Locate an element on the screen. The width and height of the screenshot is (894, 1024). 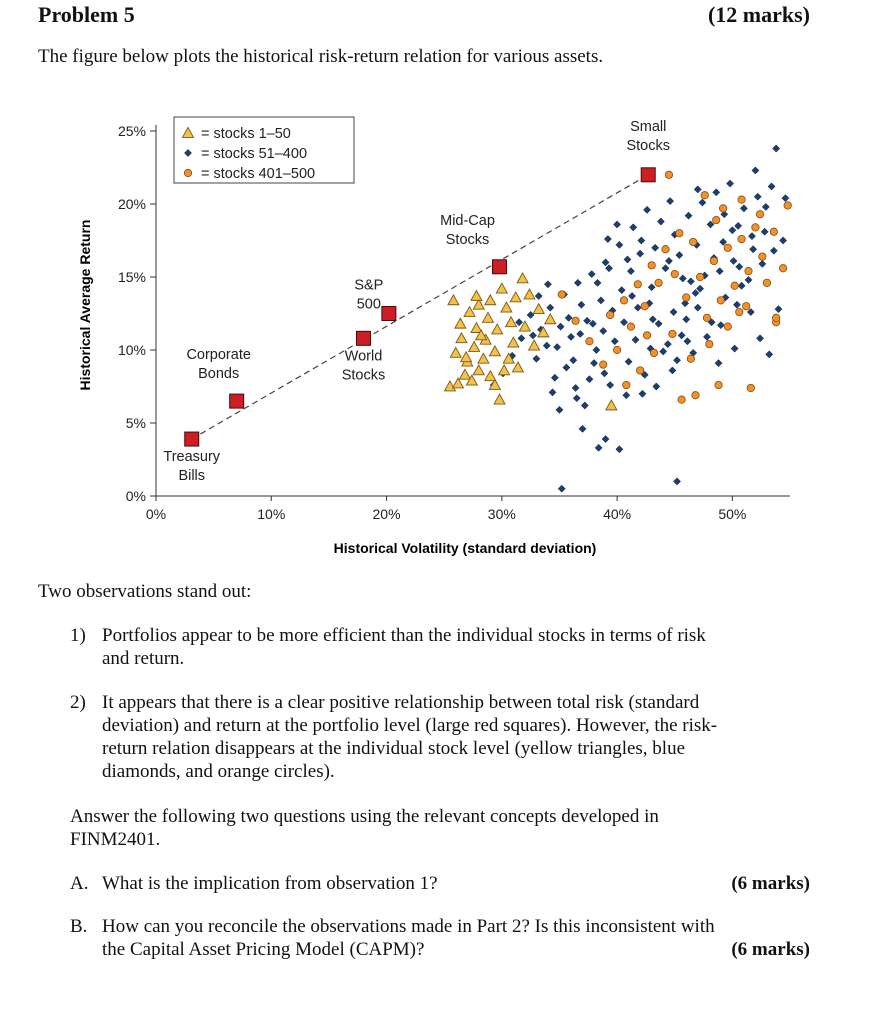
question-a-marks: (6 marks) is located at coordinates (770, 883).